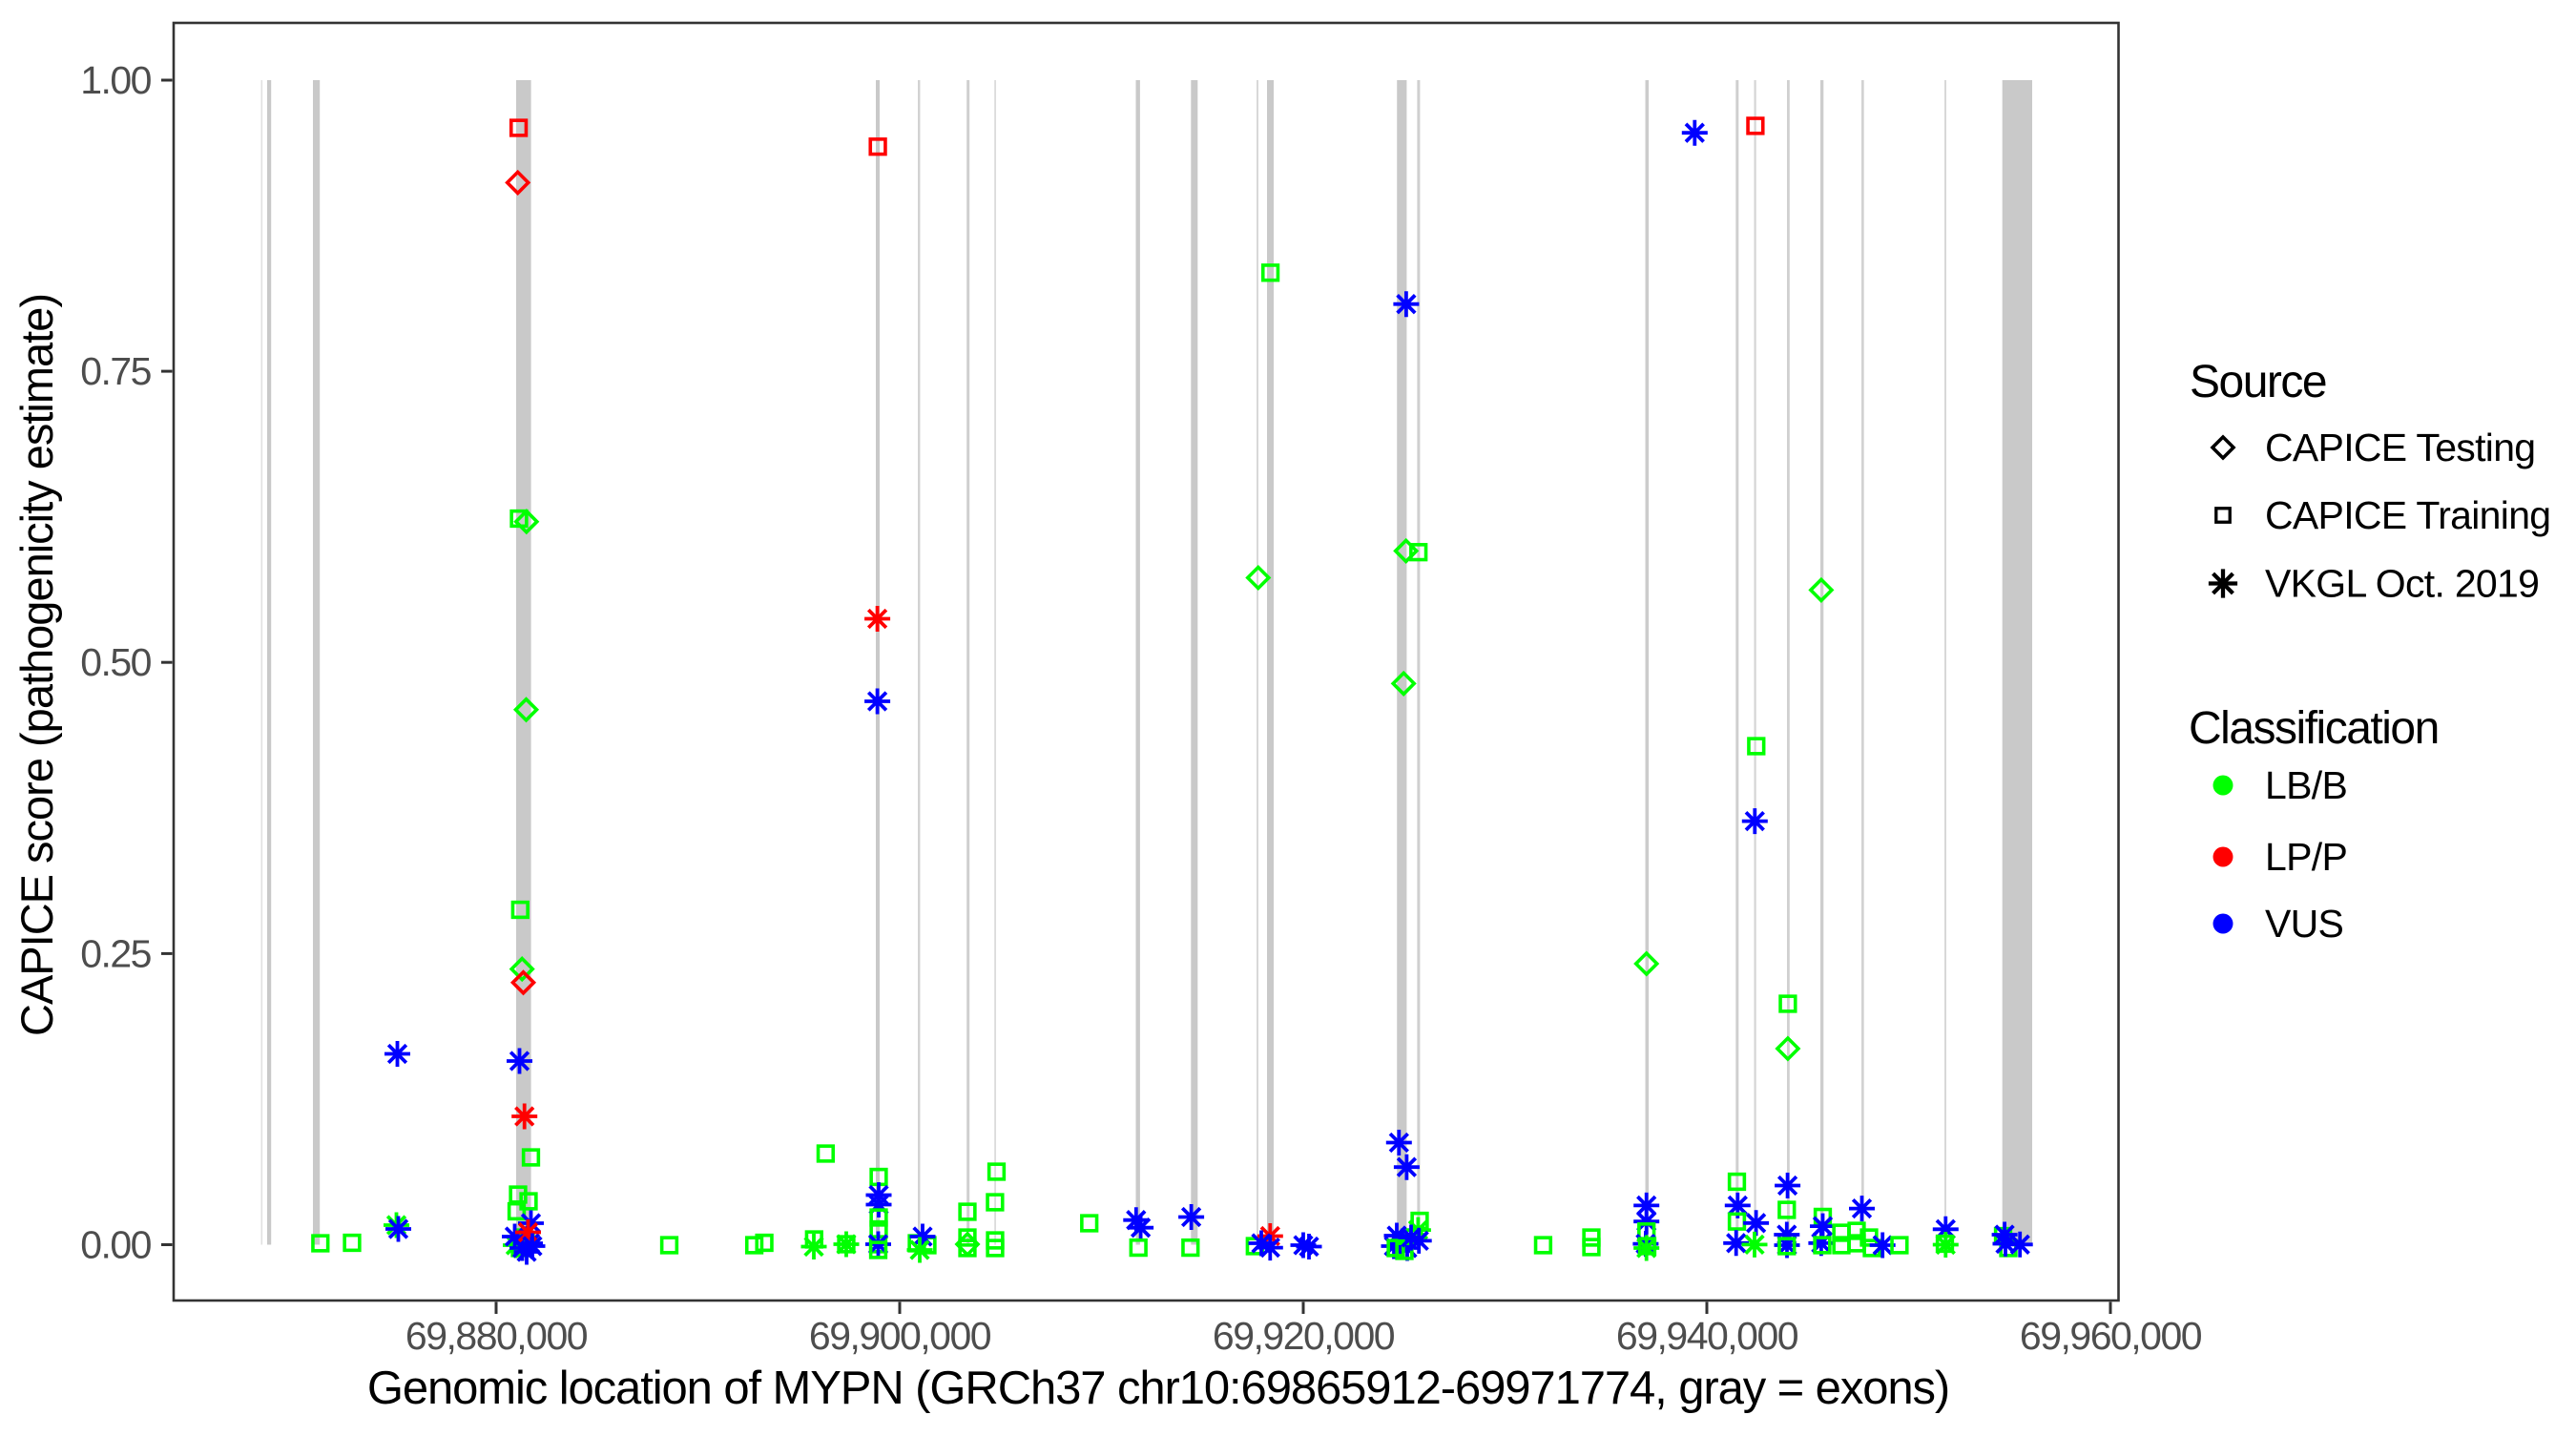  Describe the element at coordinates (2402, 584) in the screenshot. I see `svg-text: VKGL Oct. 2019` at that location.